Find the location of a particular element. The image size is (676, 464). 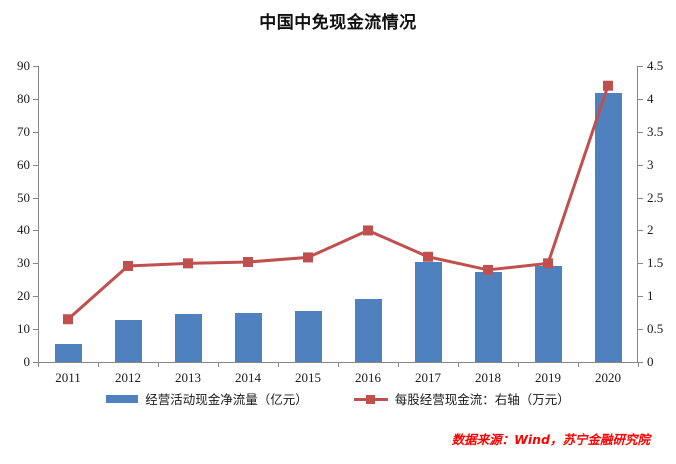

line-marker-2014 is located at coordinates (248, 262).